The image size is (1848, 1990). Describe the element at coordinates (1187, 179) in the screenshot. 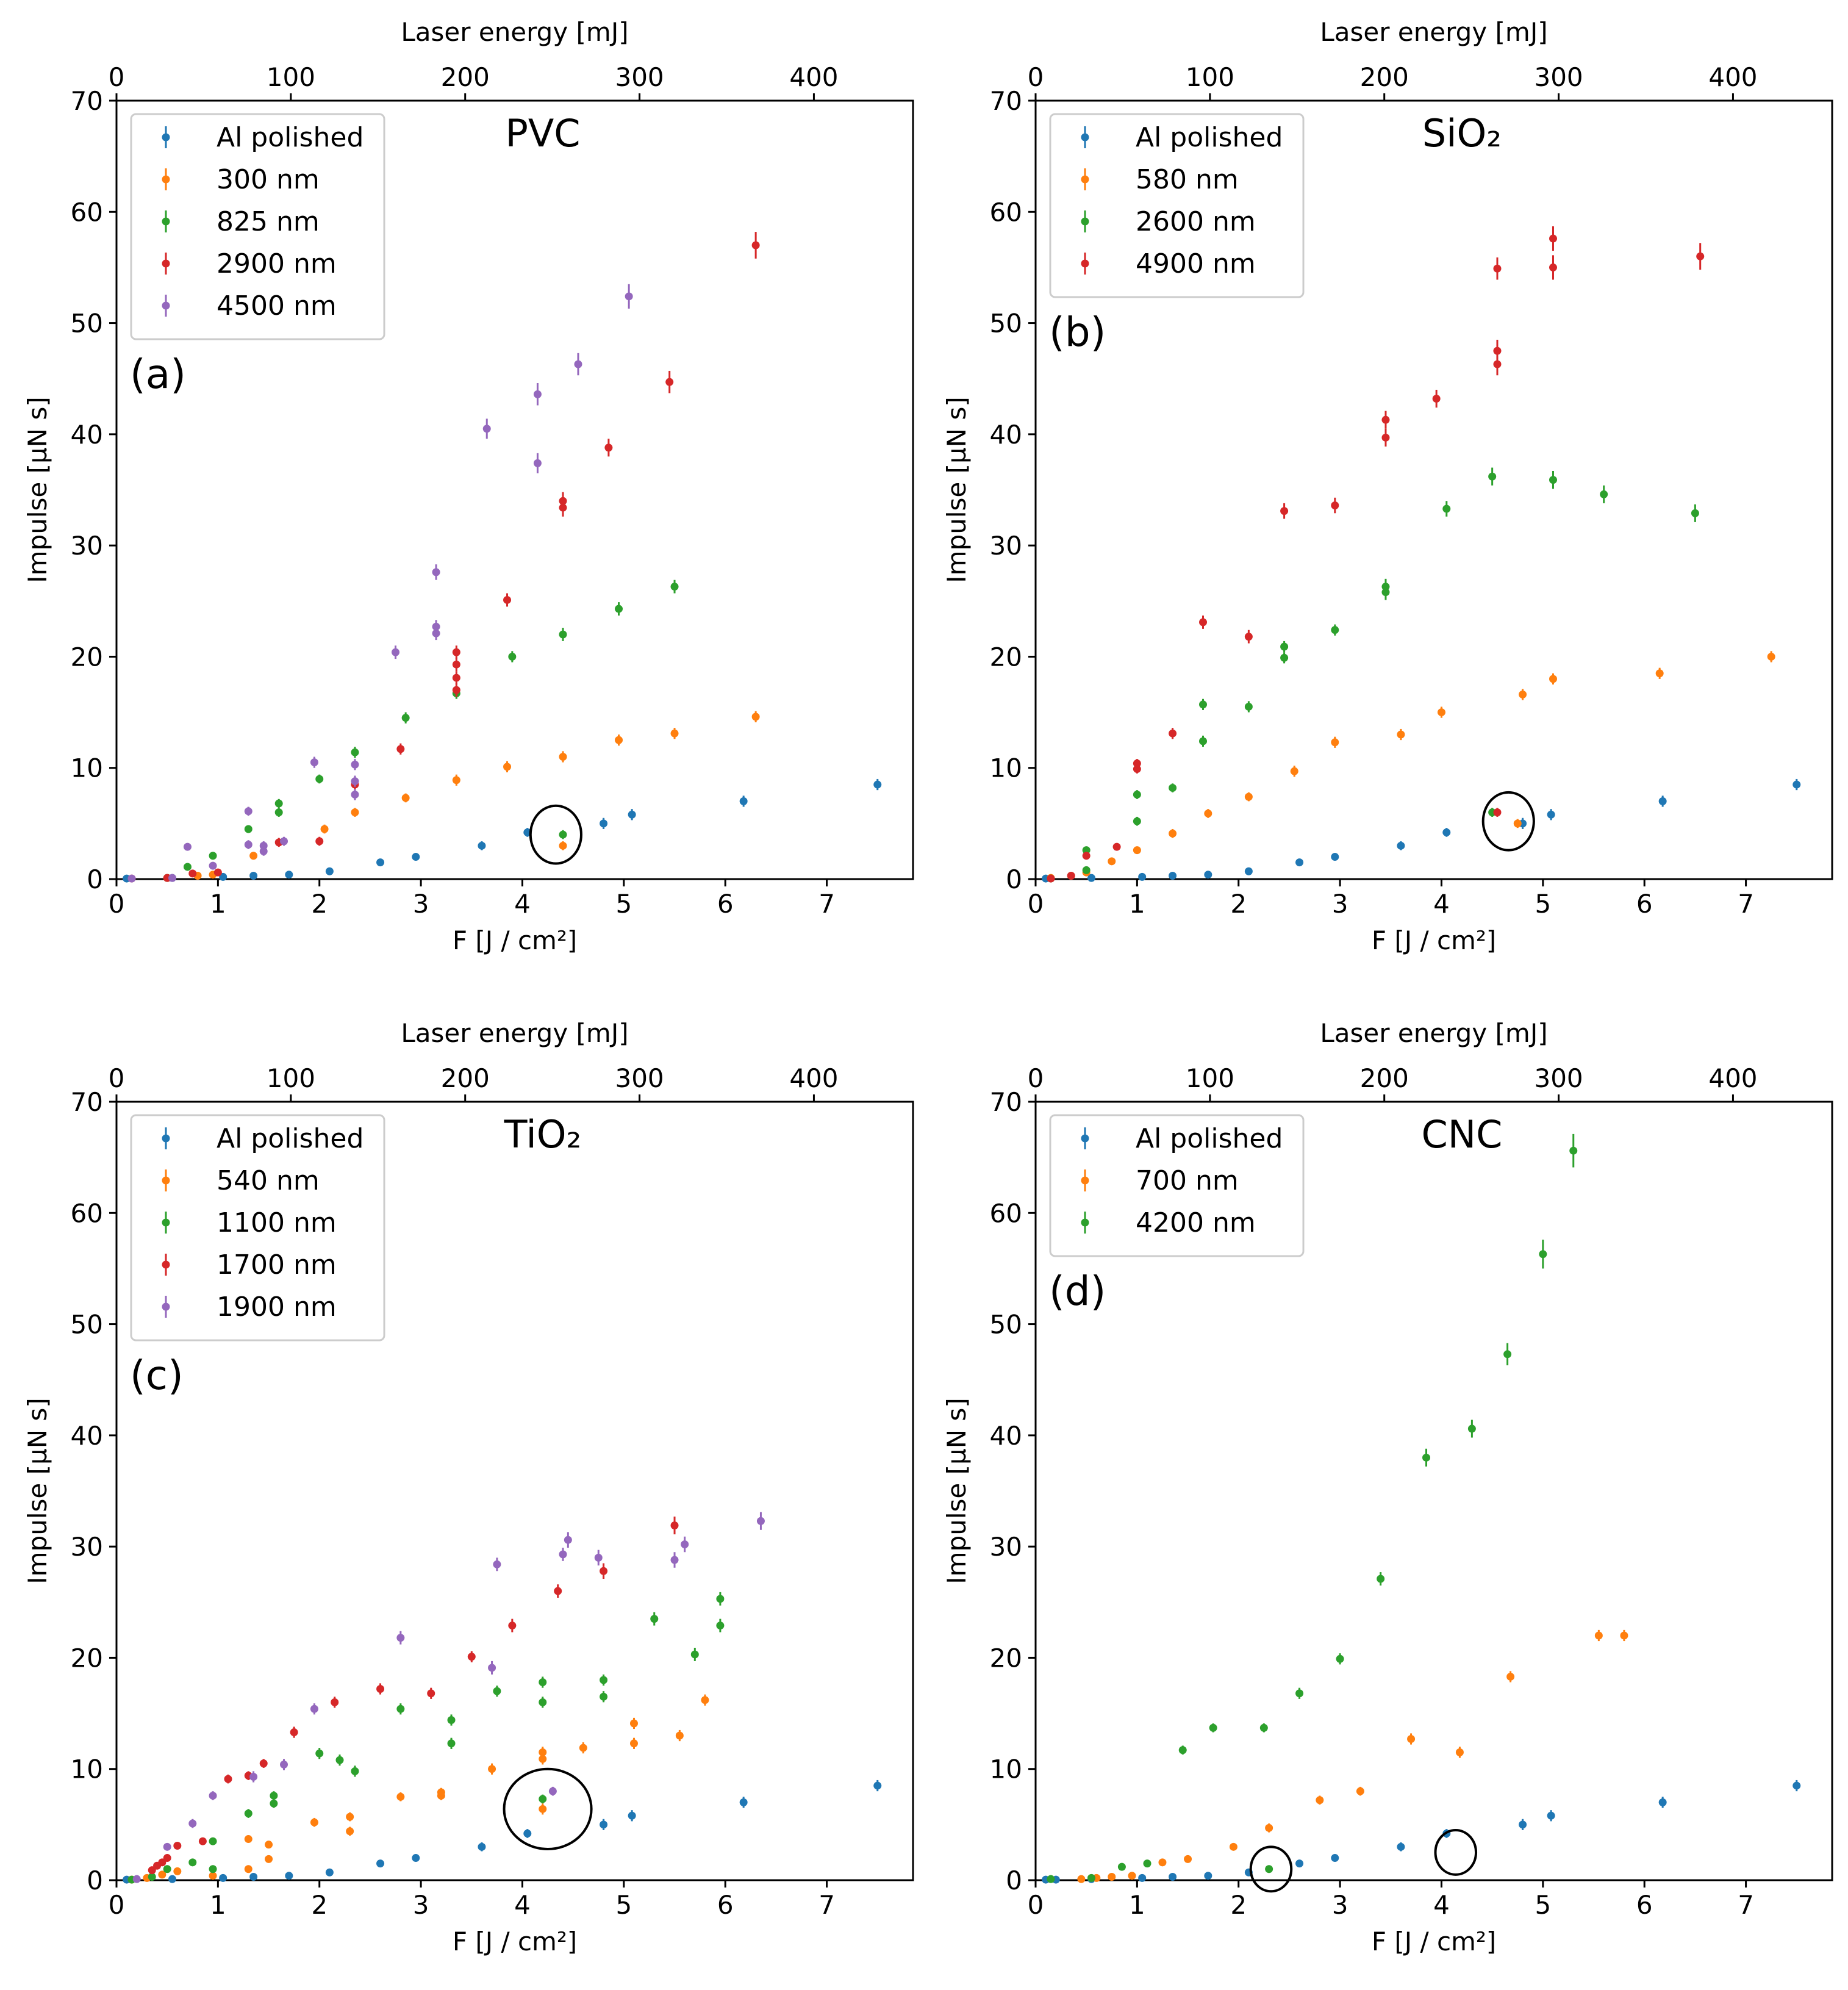

I see `legend-label: 580 nm` at that location.